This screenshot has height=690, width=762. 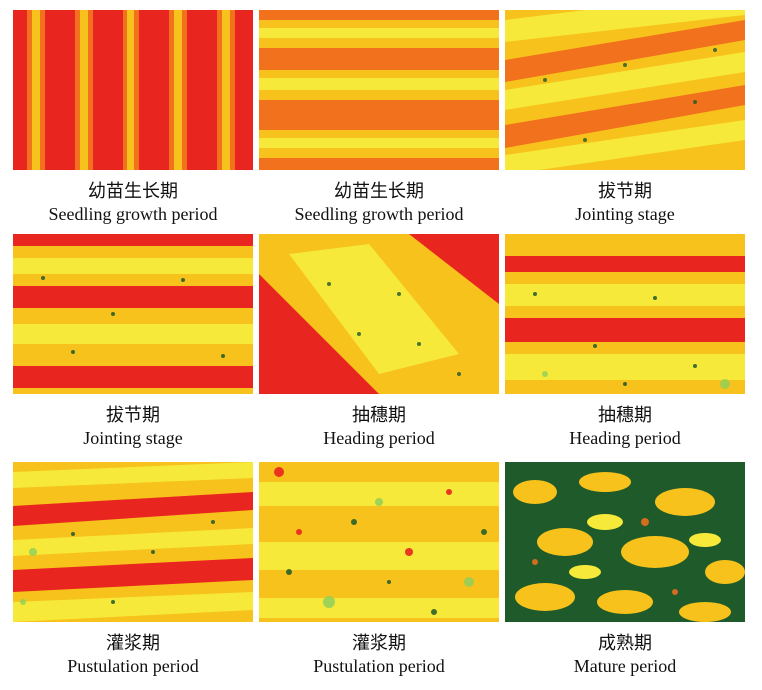 I want to click on panel-1: 幼苗生长期 Seedling growth period, so click(x=133, y=118).